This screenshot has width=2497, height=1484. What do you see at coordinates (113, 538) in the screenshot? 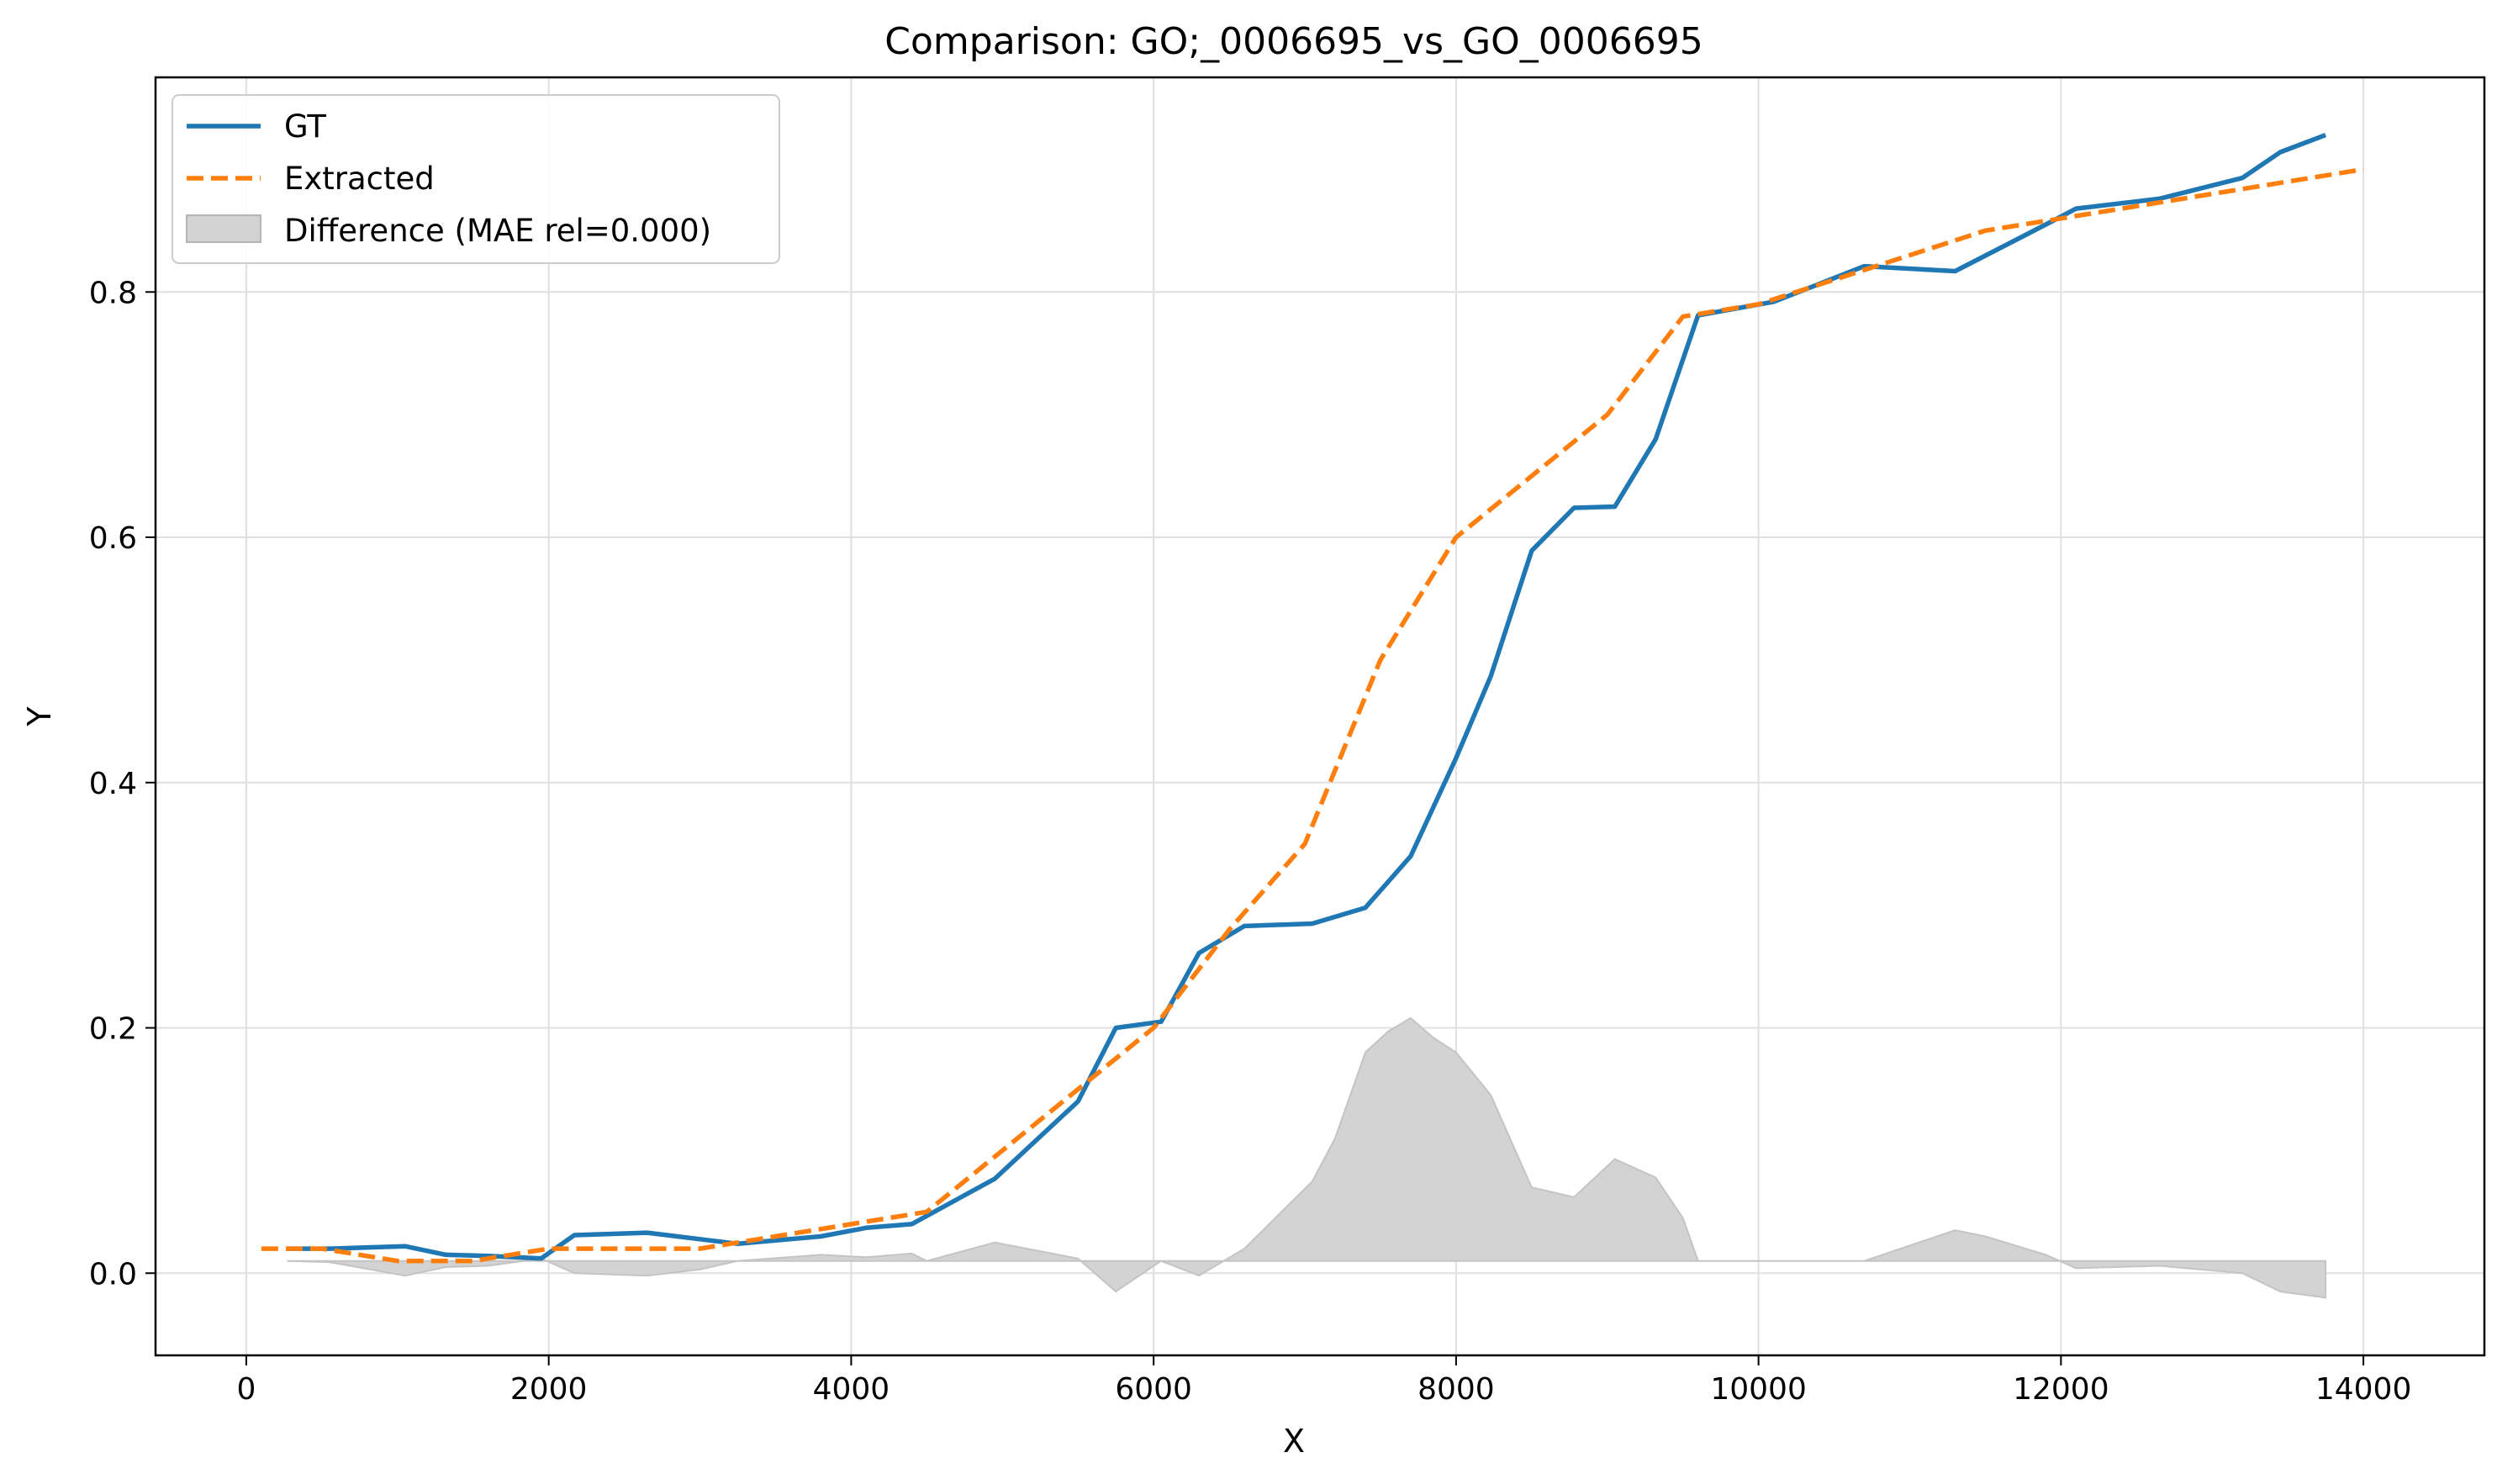
I see `y-tick-label: 0.6` at bounding box center [113, 538].